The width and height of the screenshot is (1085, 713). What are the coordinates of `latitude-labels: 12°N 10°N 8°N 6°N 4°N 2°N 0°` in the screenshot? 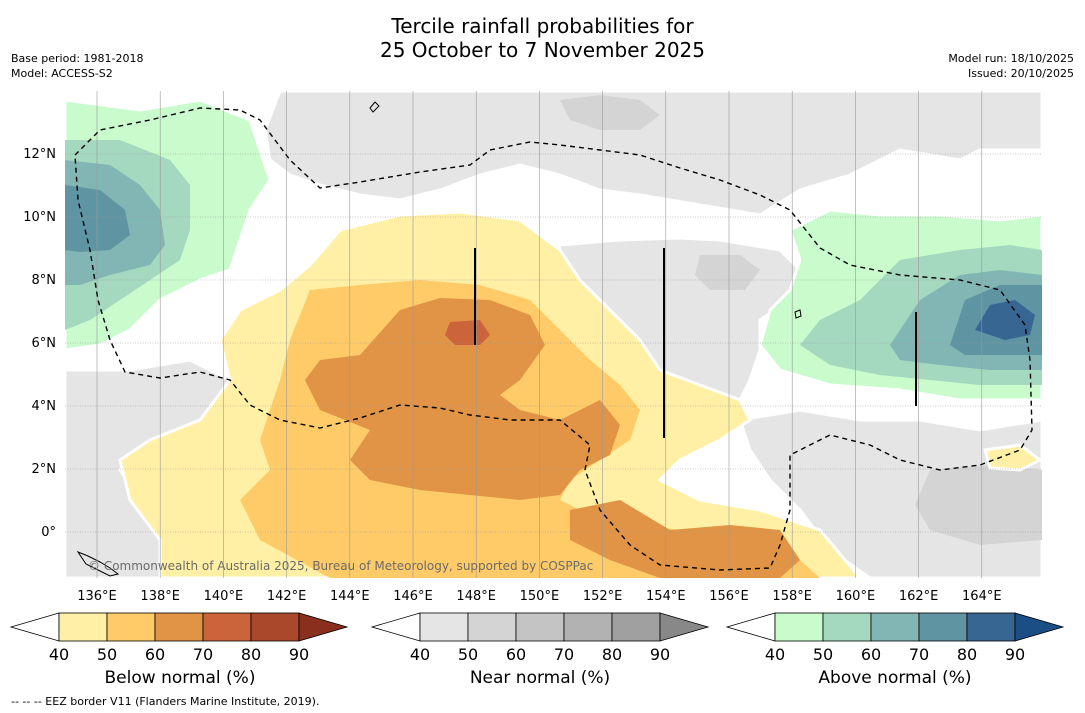 It's located at (39, 343).